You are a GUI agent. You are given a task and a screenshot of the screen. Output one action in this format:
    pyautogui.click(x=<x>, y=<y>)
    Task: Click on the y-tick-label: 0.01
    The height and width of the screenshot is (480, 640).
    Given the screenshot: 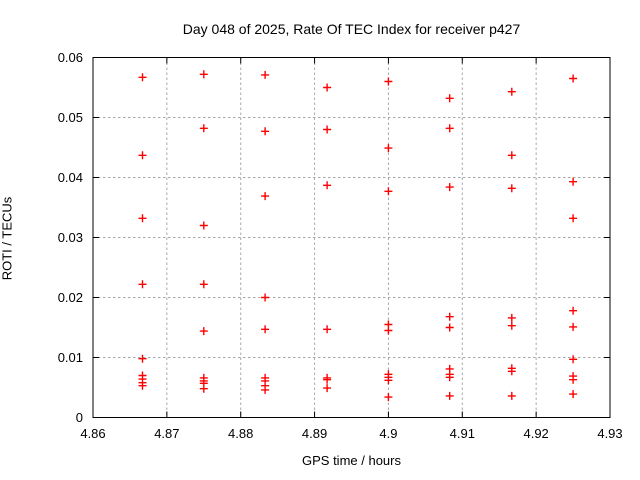 What is the action you would take?
    pyautogui.click(x=70, y=357)
    